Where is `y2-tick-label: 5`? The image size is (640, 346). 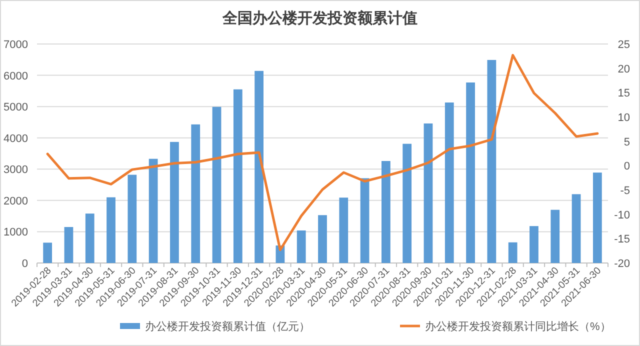 y2-tick-label: 5 is located at coordinates (627, 142).